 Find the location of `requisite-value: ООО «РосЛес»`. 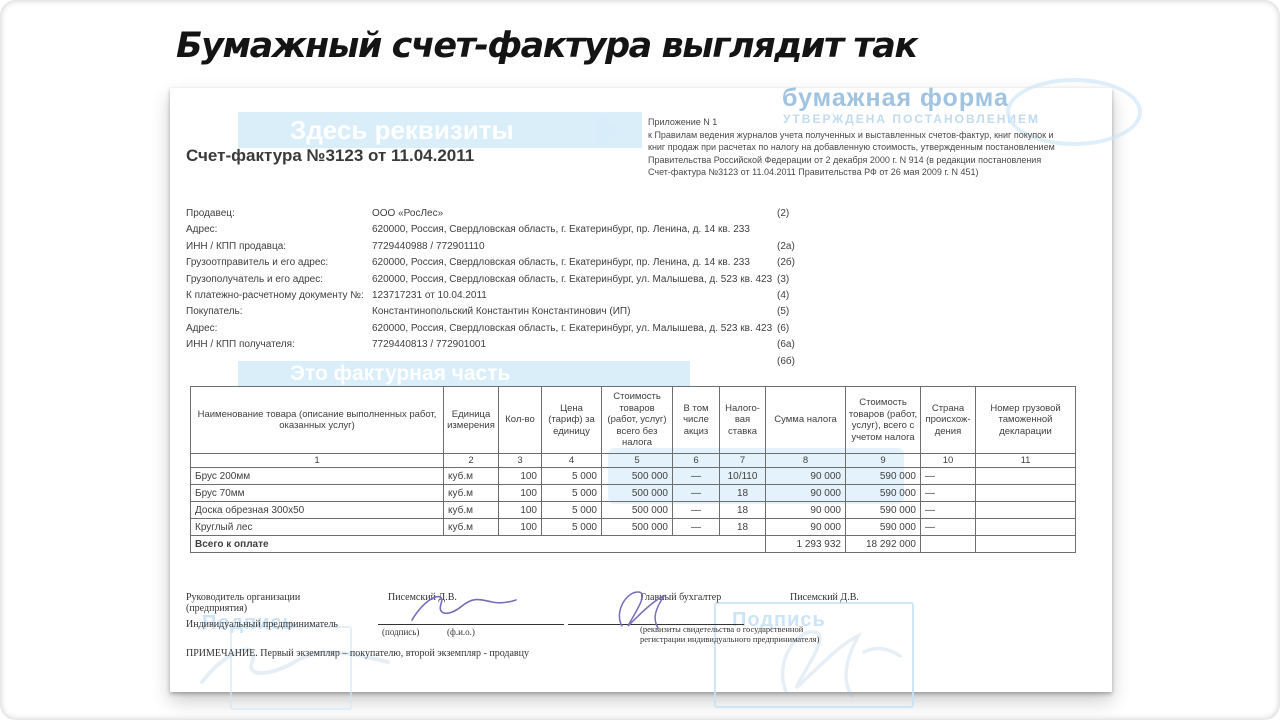

requisite-value: ООО «РосЛес» is located at coordinates (408, 213).